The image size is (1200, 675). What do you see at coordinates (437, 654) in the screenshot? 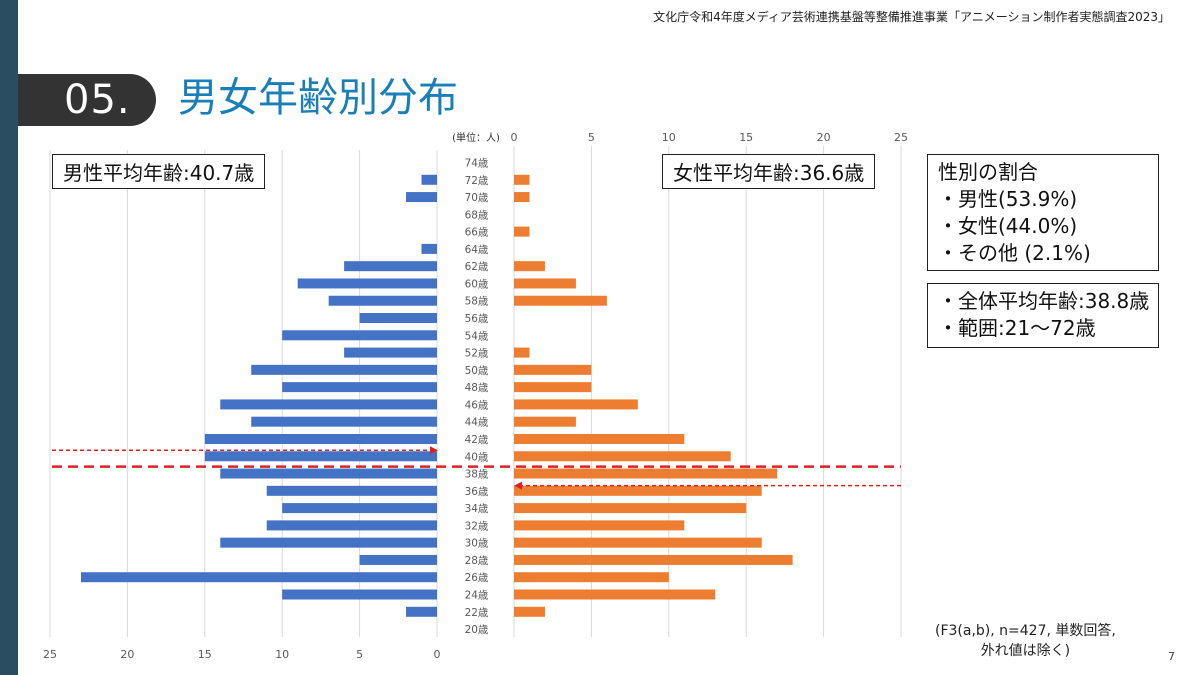
I see `male-x-tick-label: 0` at bounding box center [437, 654].